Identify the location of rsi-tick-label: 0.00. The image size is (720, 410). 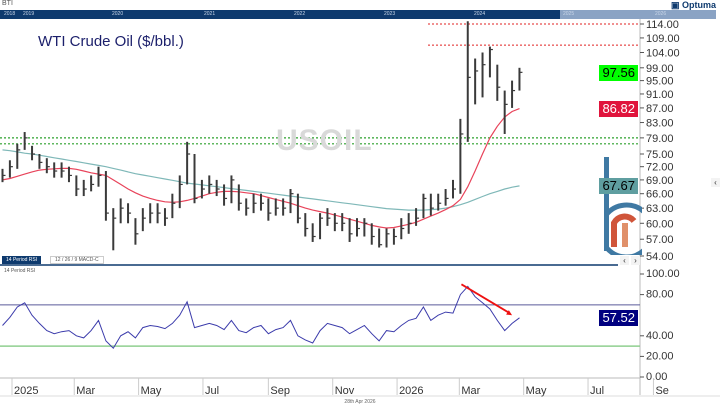
(656, 377).